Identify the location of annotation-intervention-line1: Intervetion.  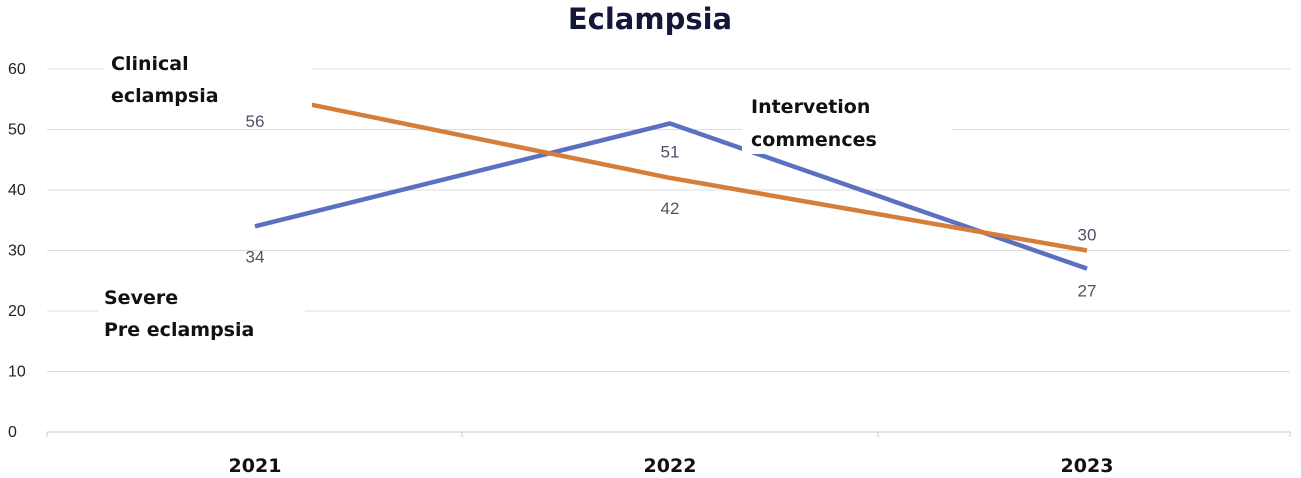
(810, 107).